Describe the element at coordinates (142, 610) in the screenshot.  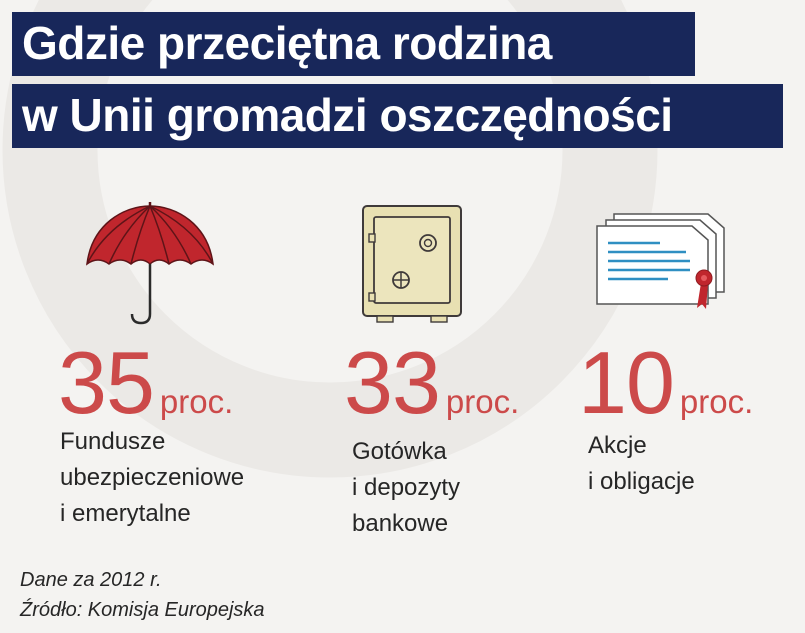
I see `footnote-source: Źródło: Komisja Europejska` at that location.